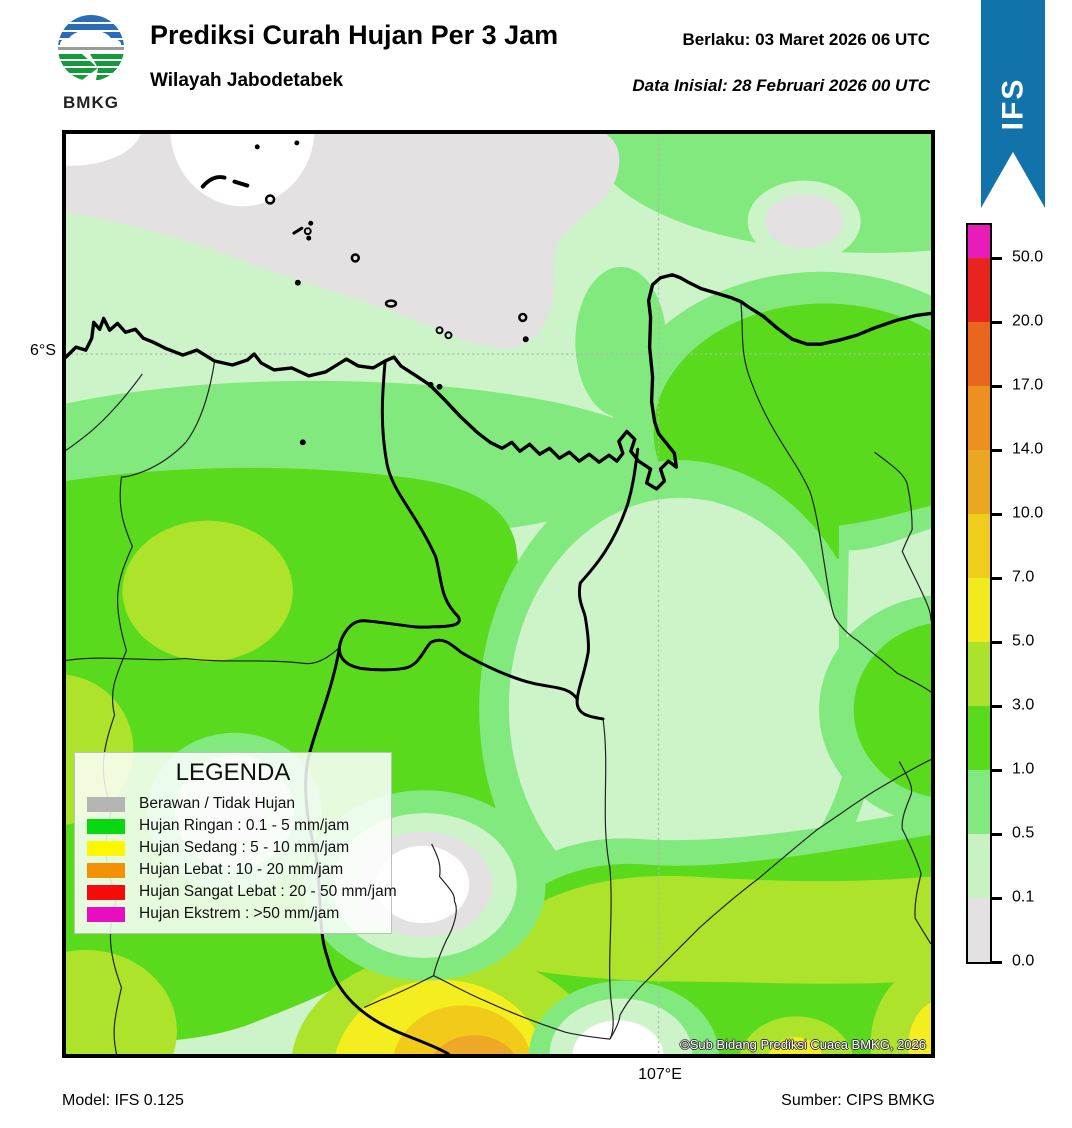  I want to click on colorbar-tick-label: 17.0, so click(1028, 385).